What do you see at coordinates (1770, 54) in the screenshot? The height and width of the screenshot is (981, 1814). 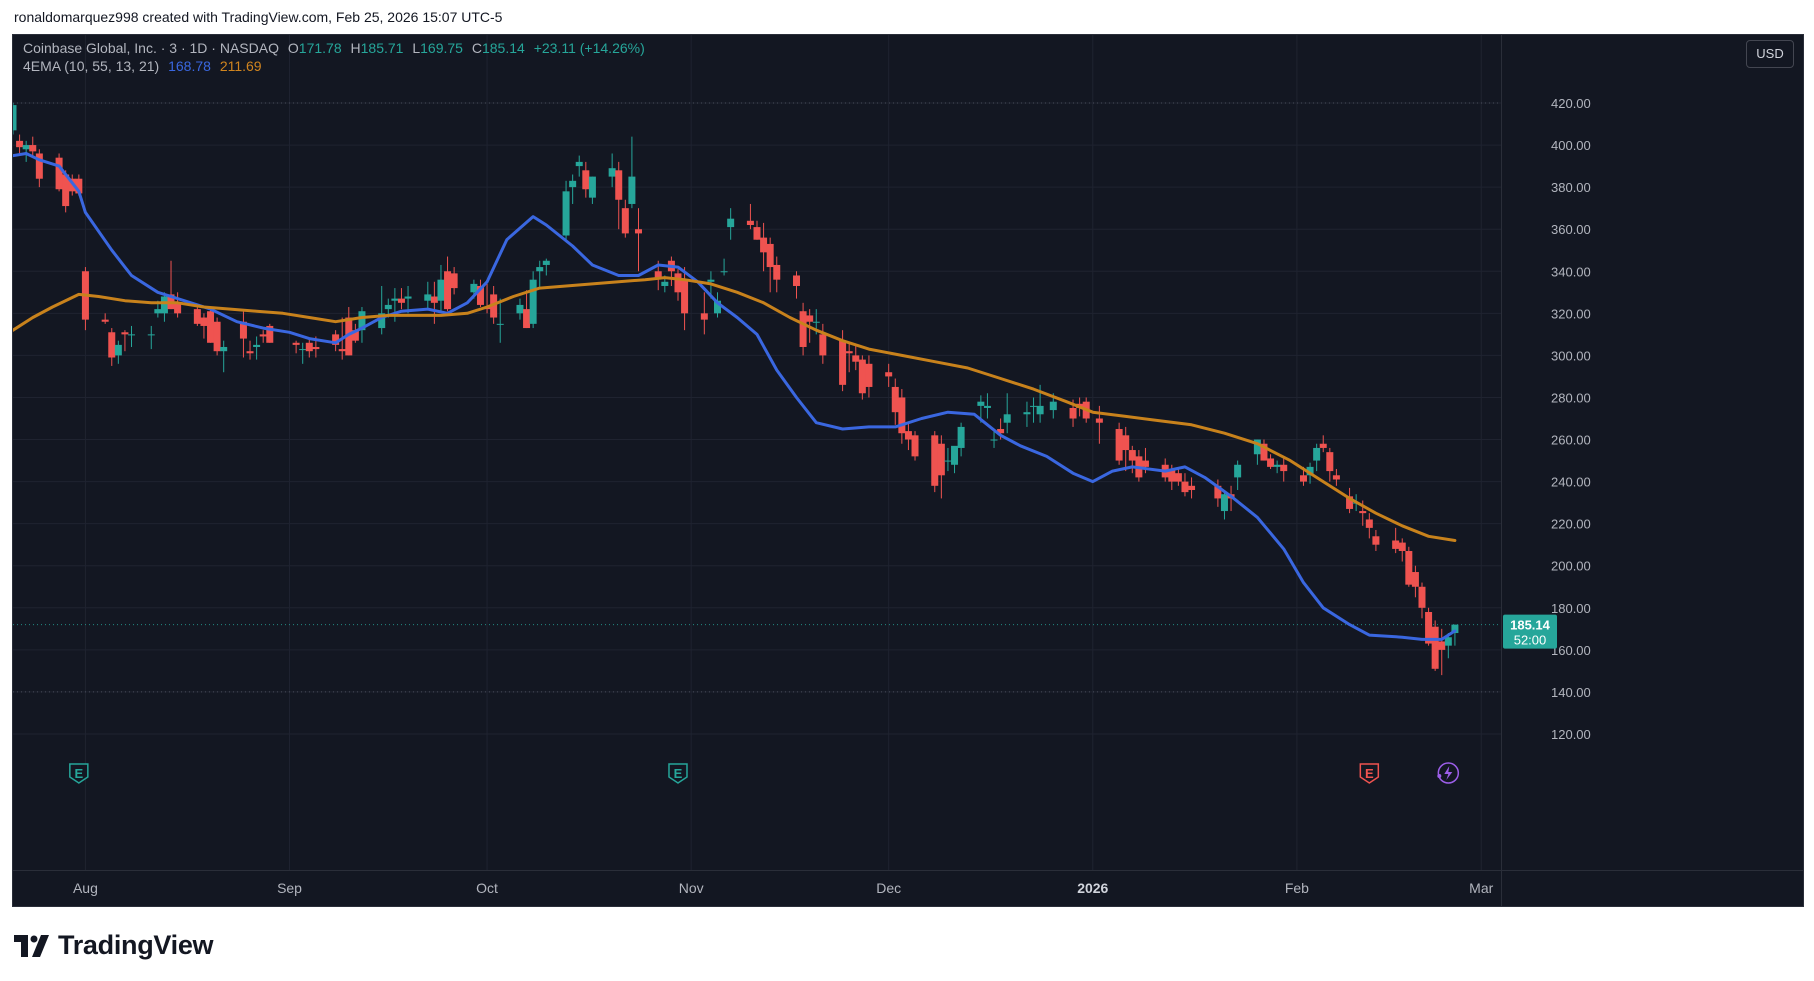 I see `currency-button: USD` at bounding box center [1770, 54].